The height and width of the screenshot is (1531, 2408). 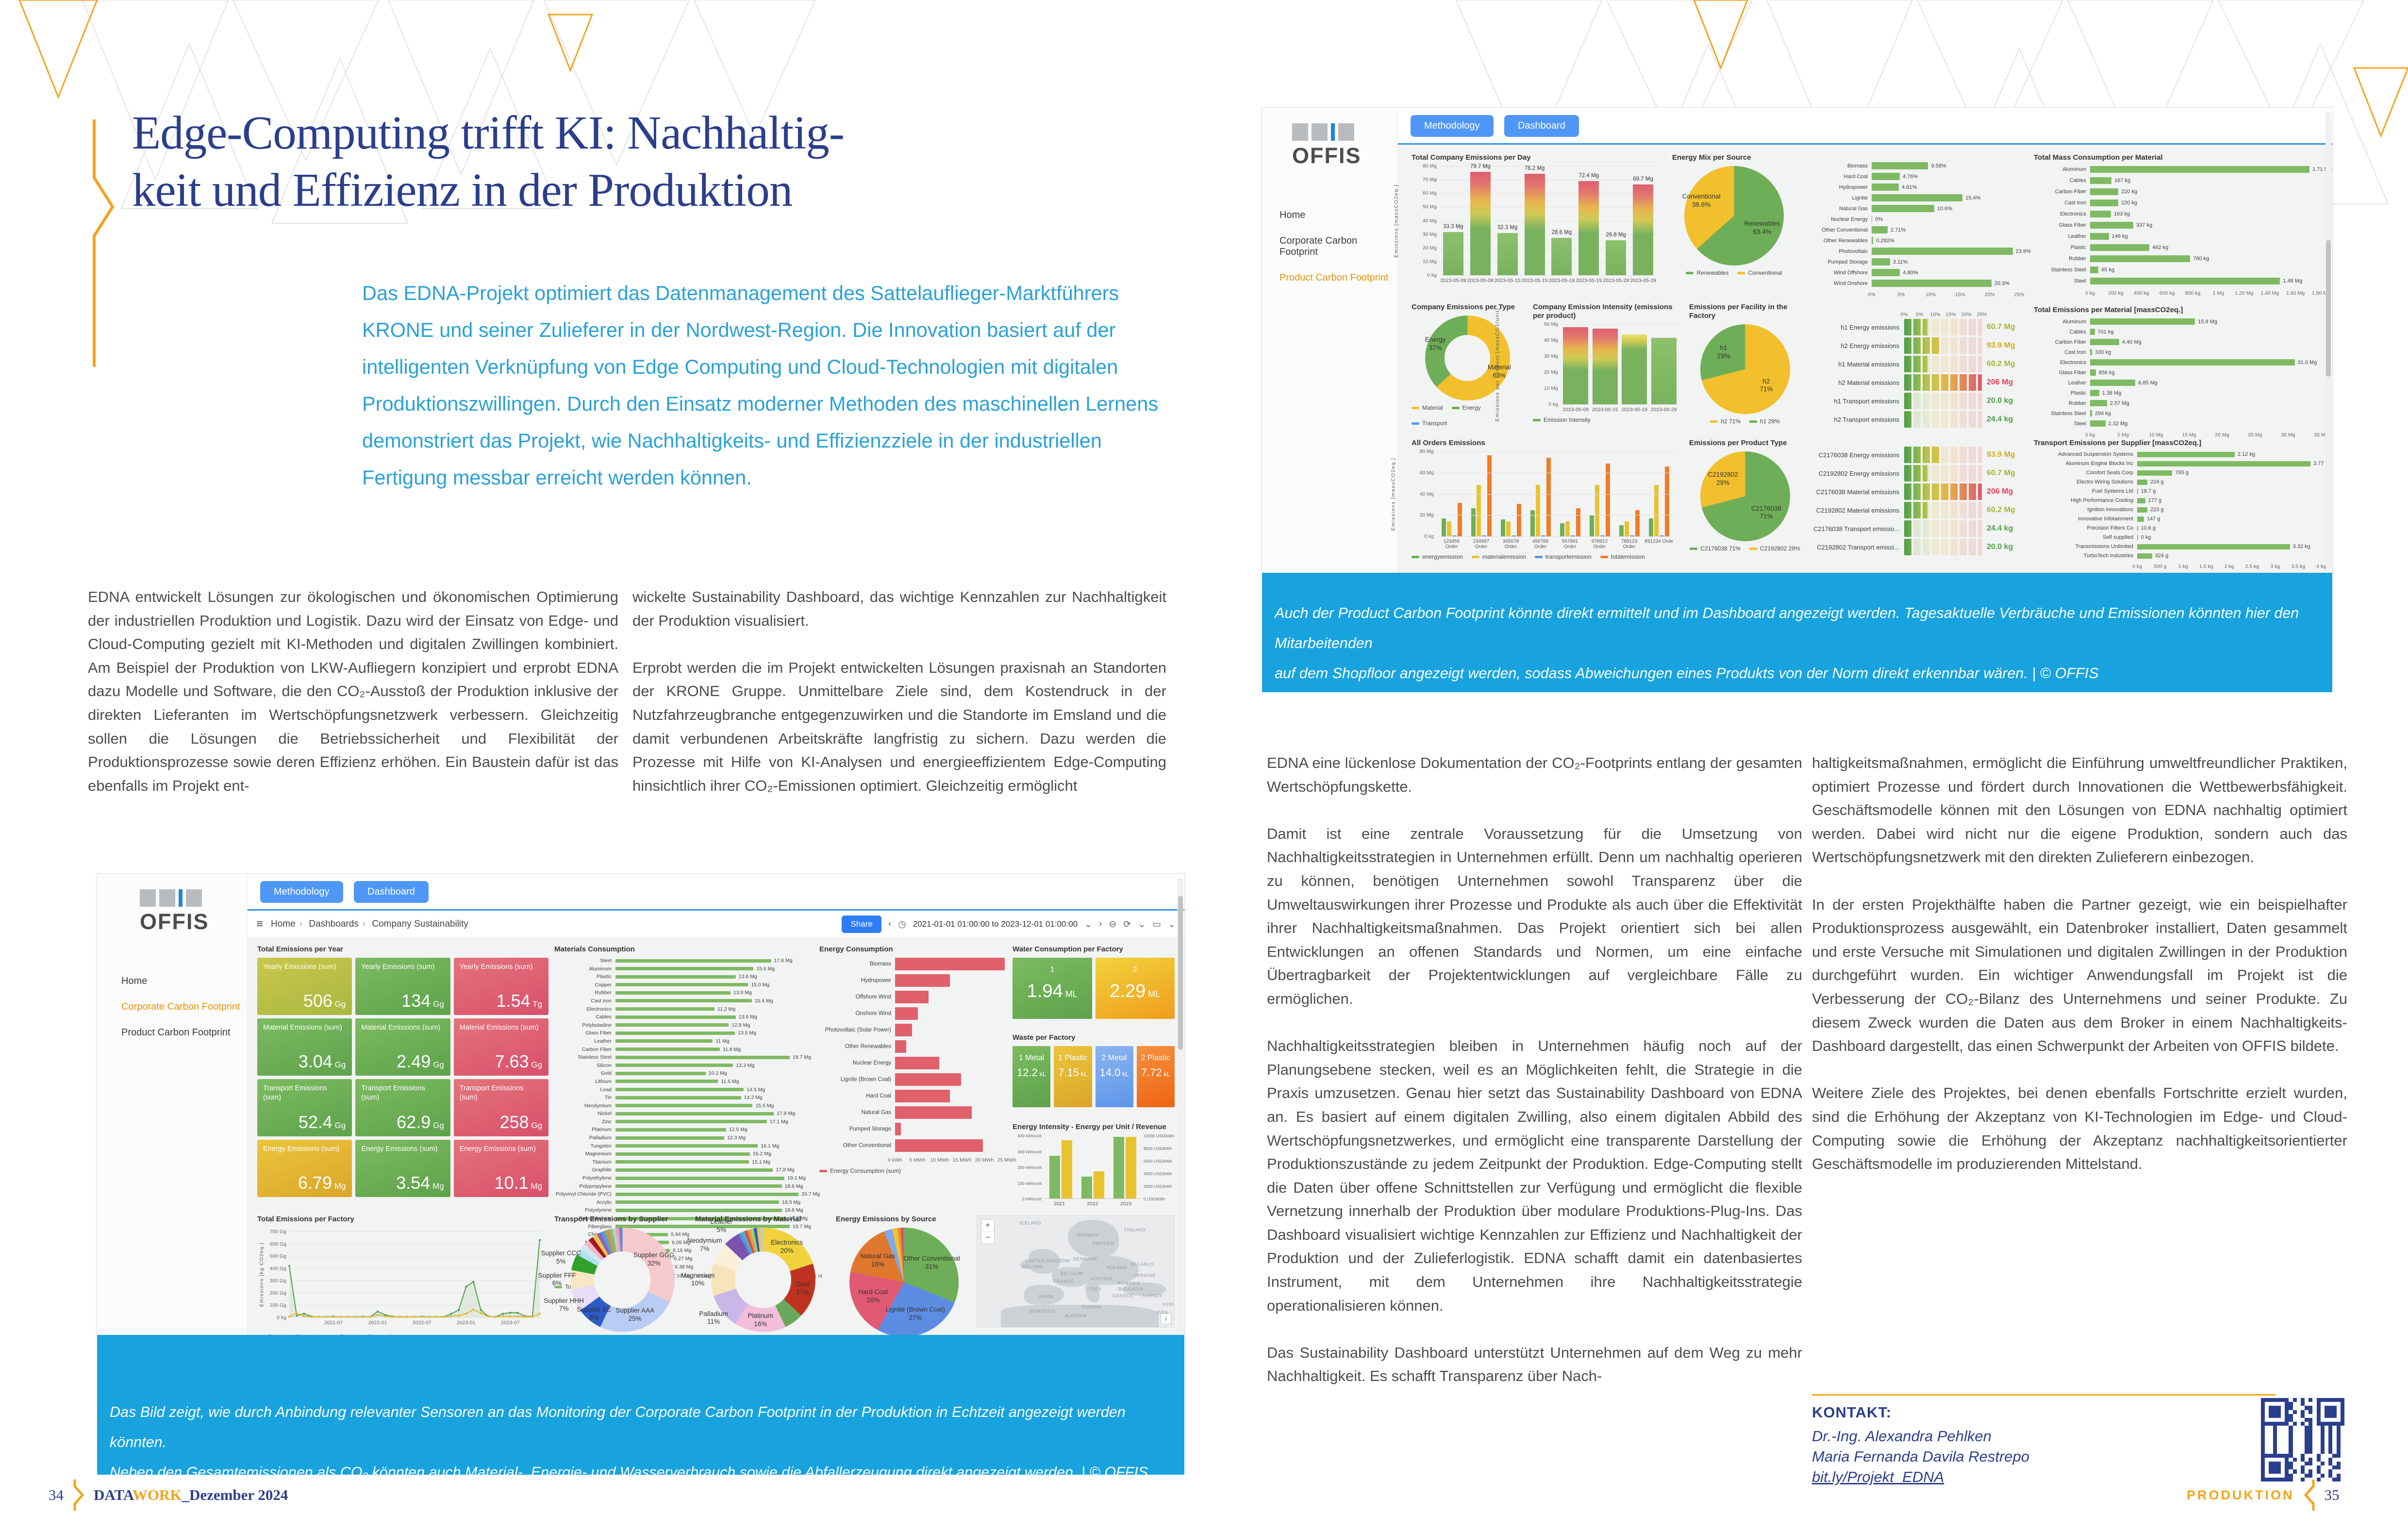 What do you see at coordinates (1499, 372) in the screenshot?
I see `pie-label: Material 63%` at bounding box center [1499, 372].